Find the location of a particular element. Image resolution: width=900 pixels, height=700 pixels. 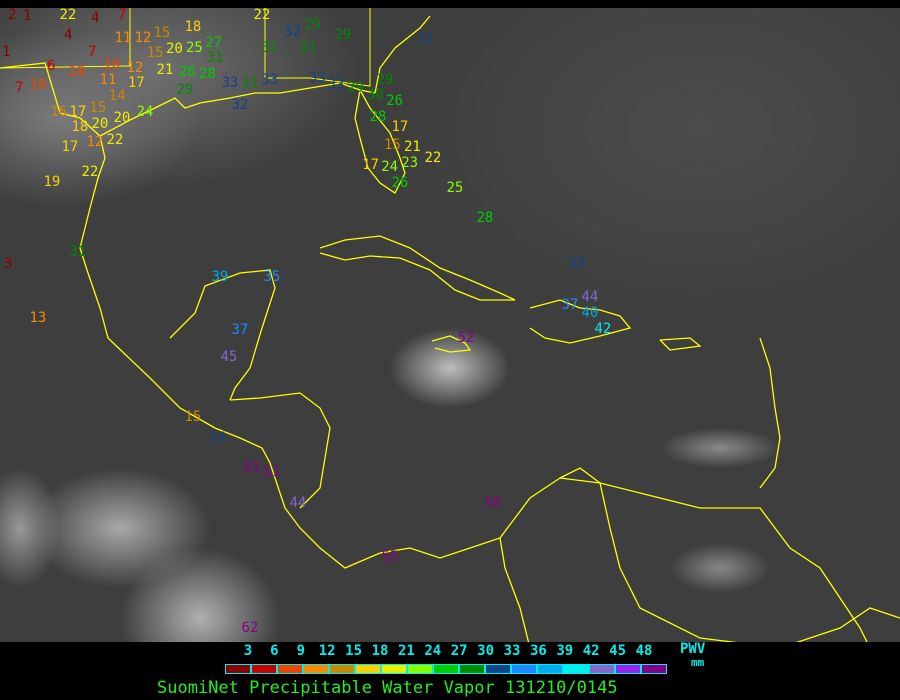

cuba is located at coordinates (417, 268).